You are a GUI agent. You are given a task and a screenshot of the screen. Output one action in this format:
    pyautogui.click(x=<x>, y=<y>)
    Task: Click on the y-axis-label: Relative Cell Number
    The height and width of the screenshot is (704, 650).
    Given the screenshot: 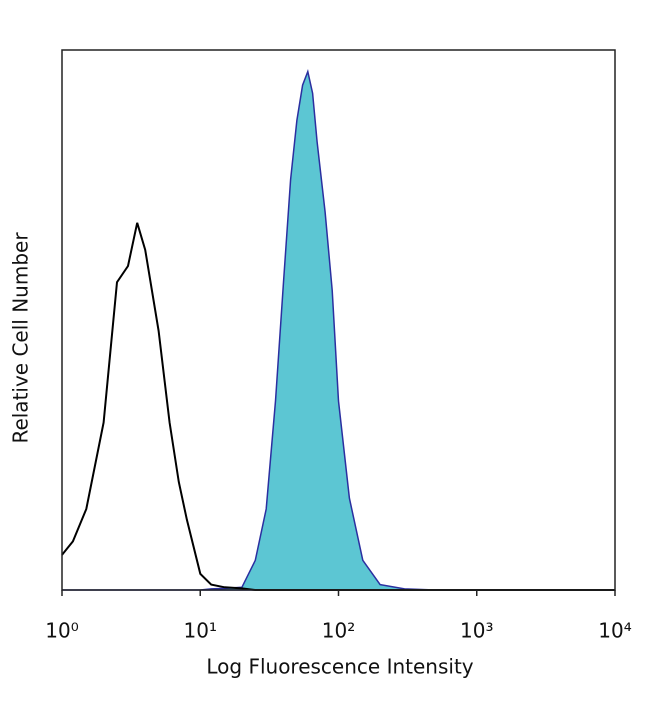 What is the action you would take?
    pyautogui.click(x=21, y=338)
    